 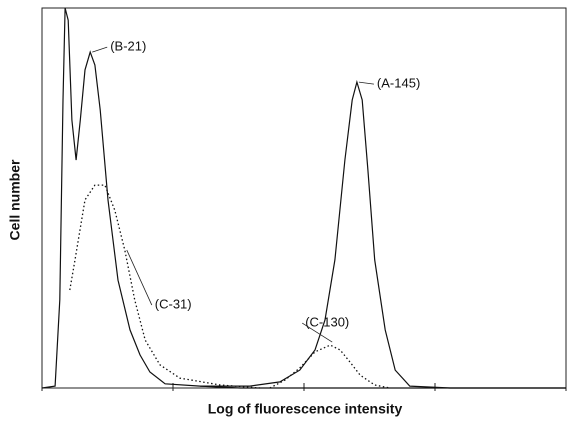 What do you see at coordinates (327, 321) in the screenshot?
I see `series-label: (C-130)` at bounding box center [327, 321].